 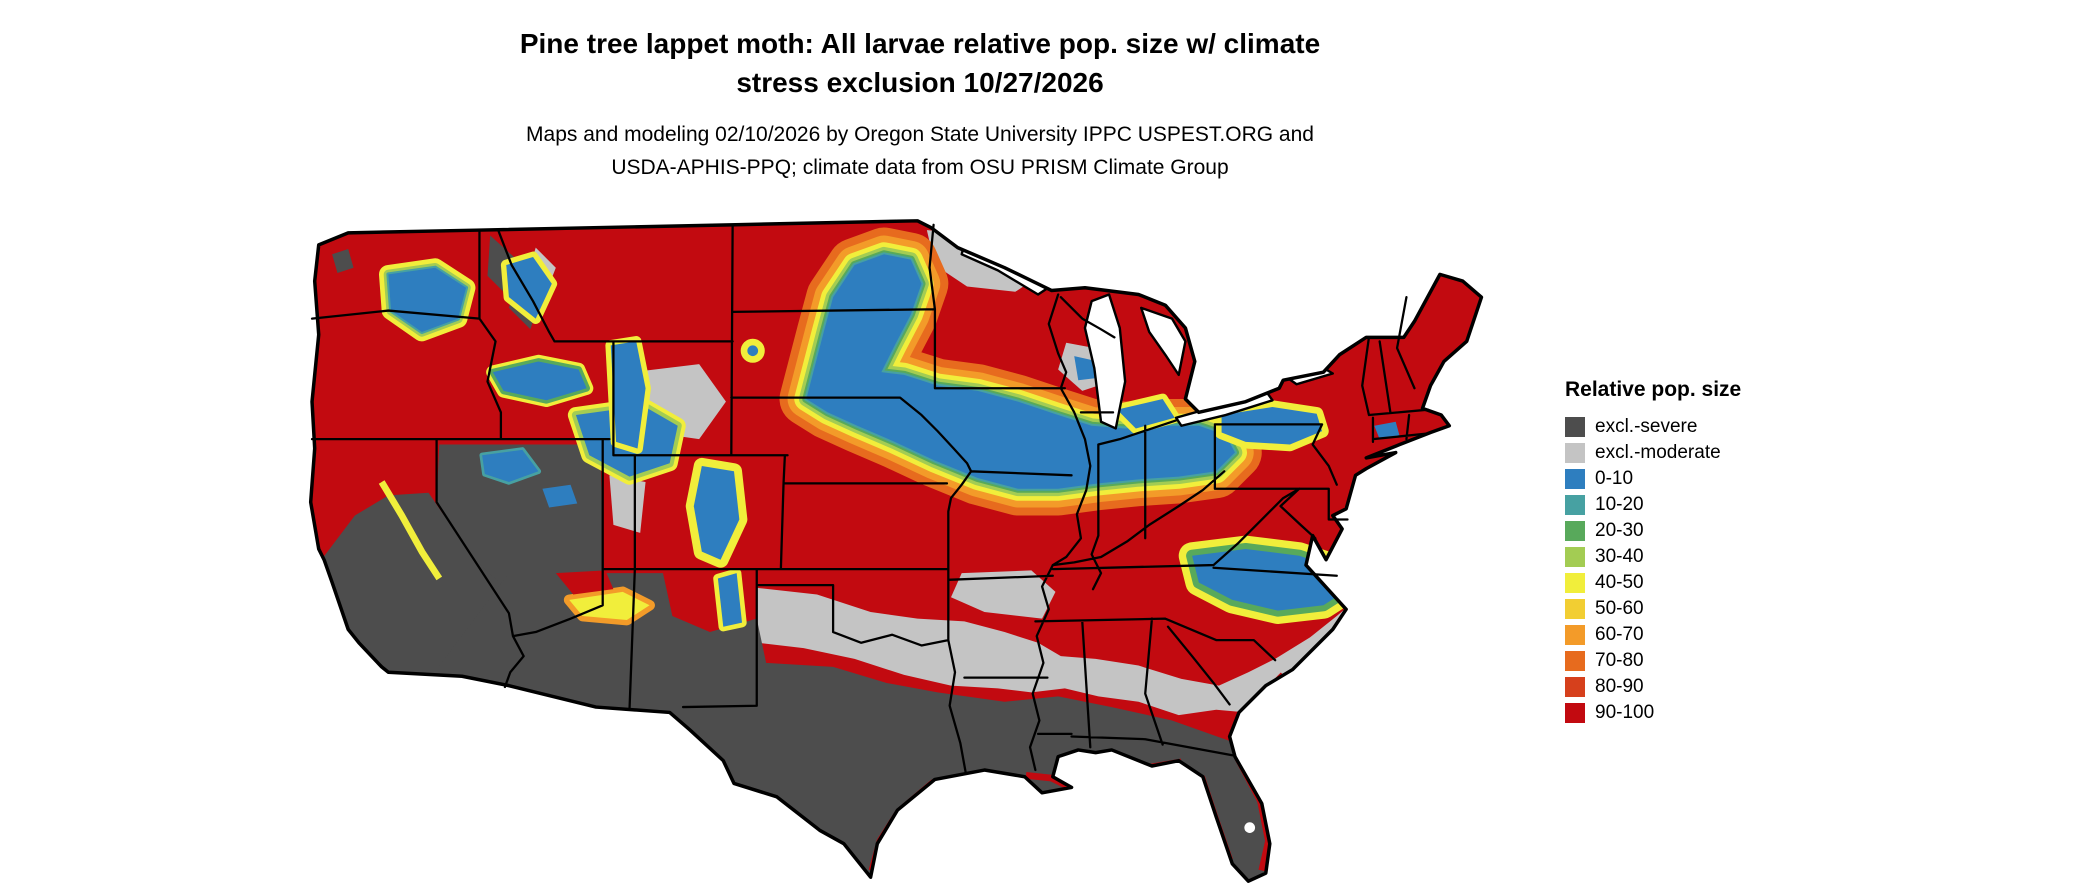 I want to click on legend-item-label: excl.-severe, so click(x=1646, y=426).